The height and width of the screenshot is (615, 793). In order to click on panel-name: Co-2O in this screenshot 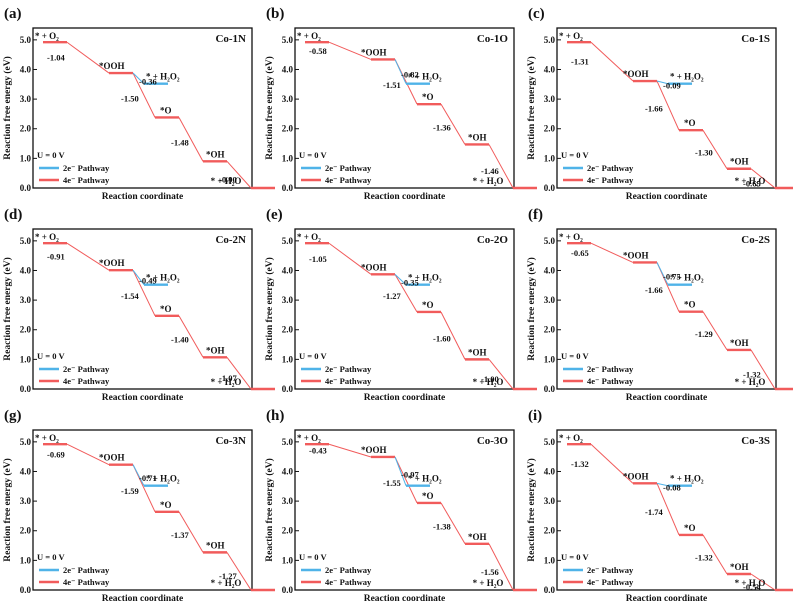, I will do `click(493, 240)`.